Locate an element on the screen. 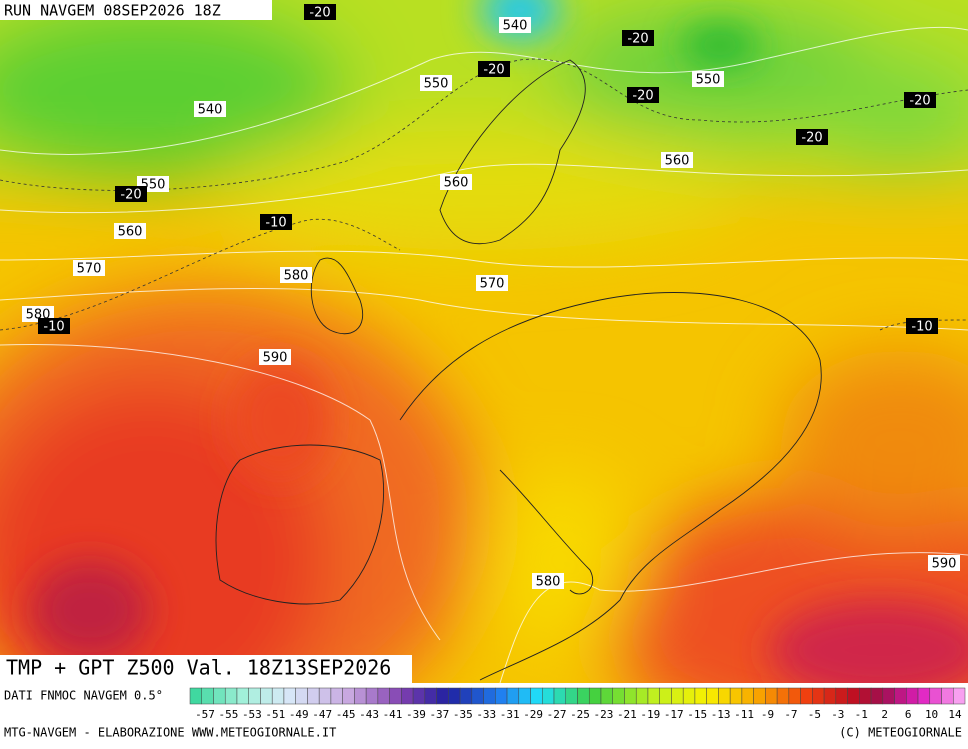 This screenshot has height=749, width=968. colorbar-label: -47 is located at coordinates (322, 714).